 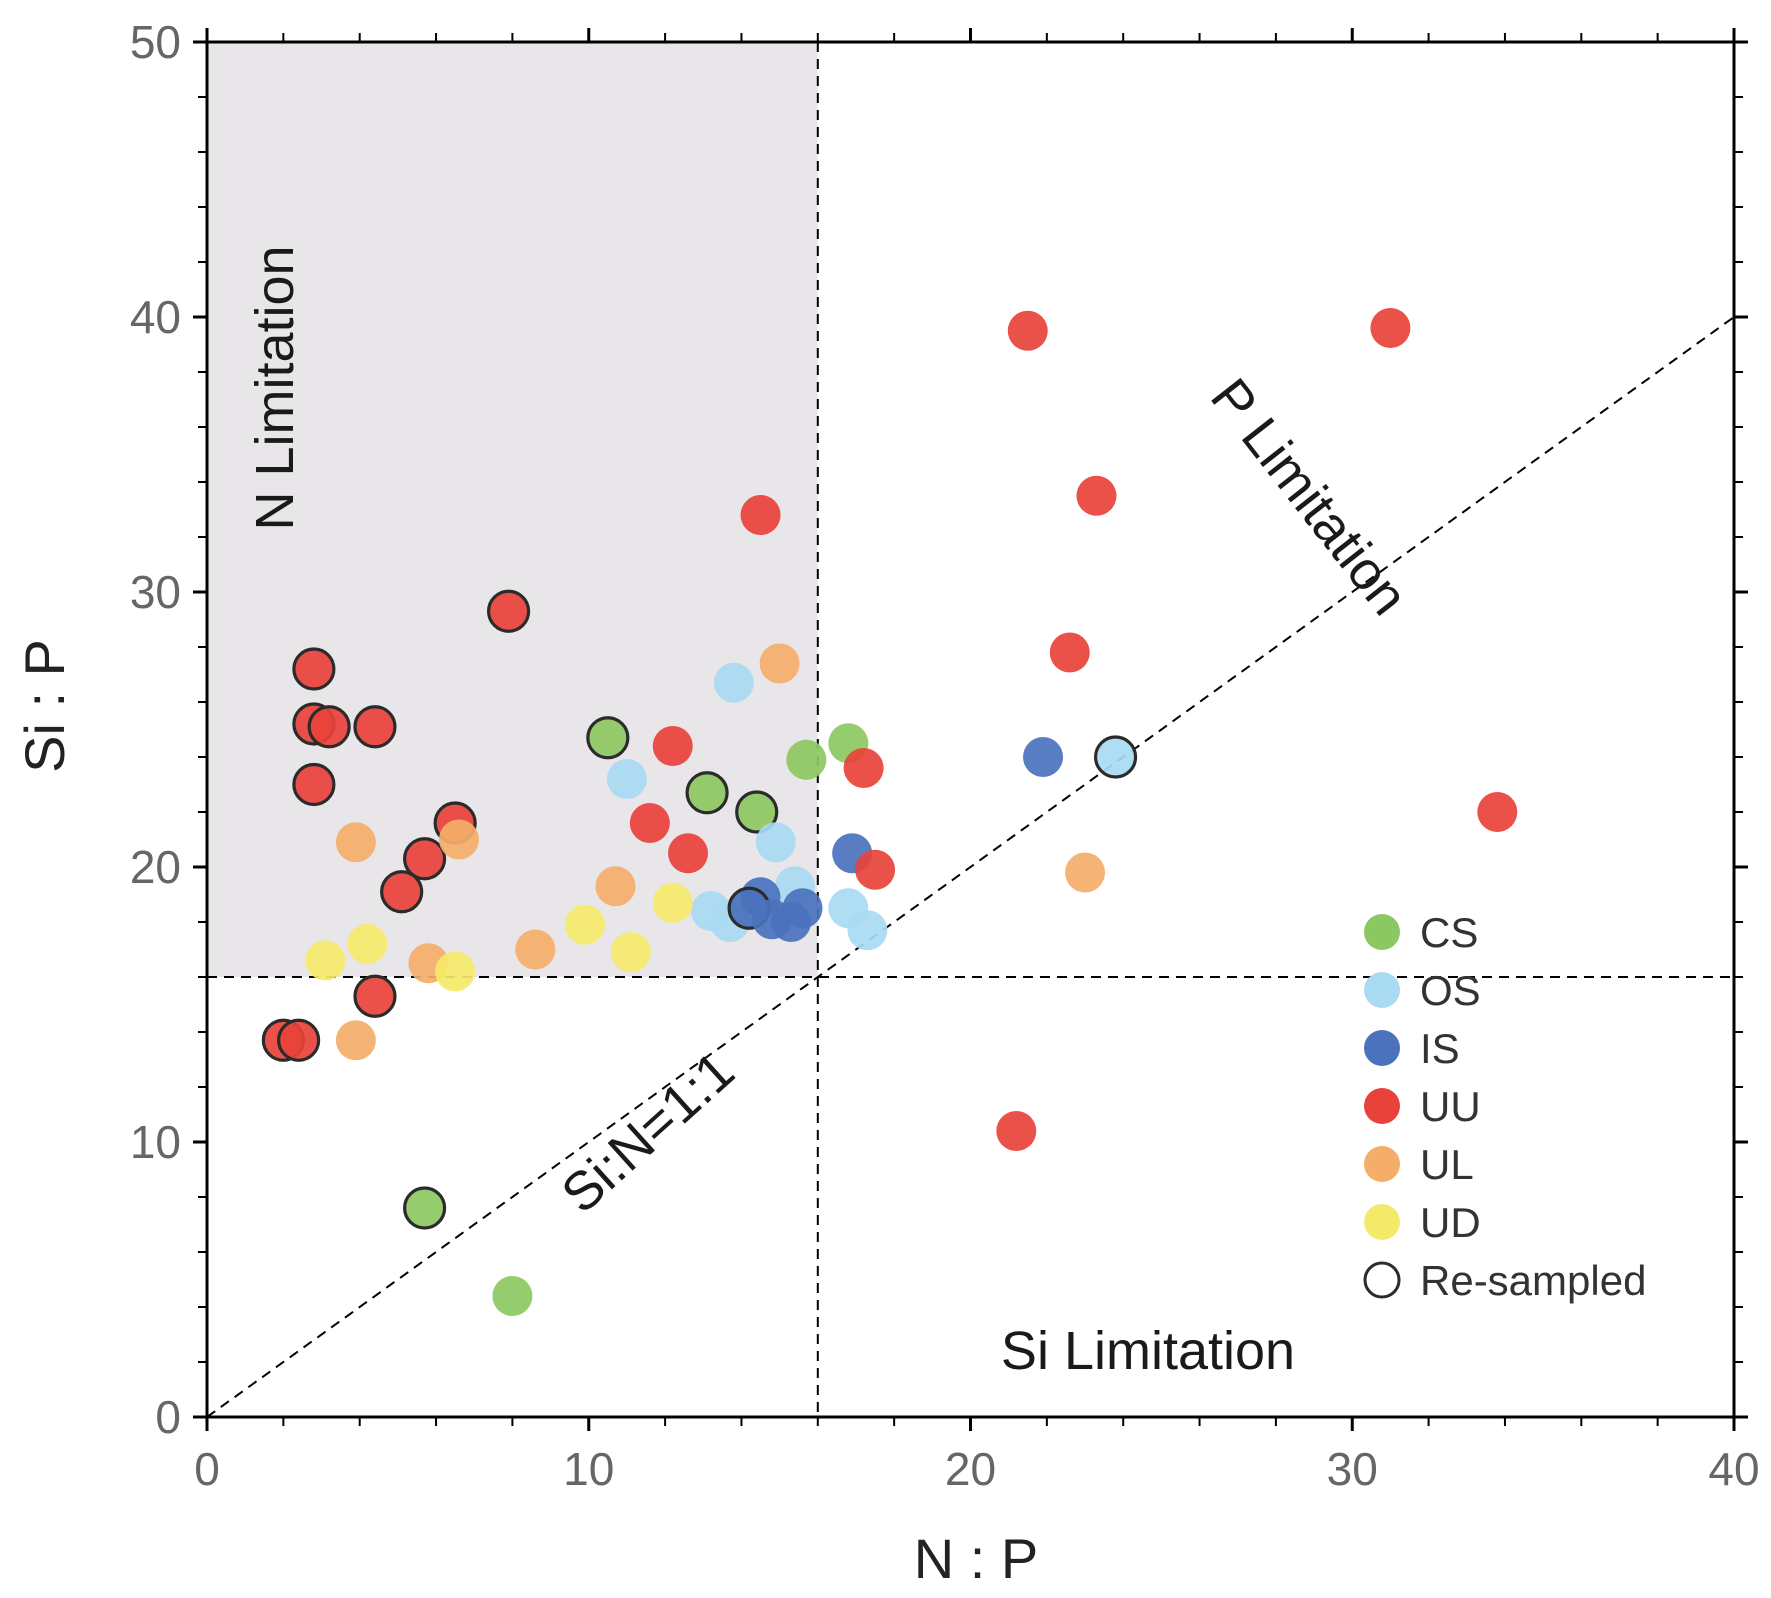 What do you see at coordinates (1382, 1048) in the screenshot?
I see `legend-marker-is` at bounding box center [1382, 1048].